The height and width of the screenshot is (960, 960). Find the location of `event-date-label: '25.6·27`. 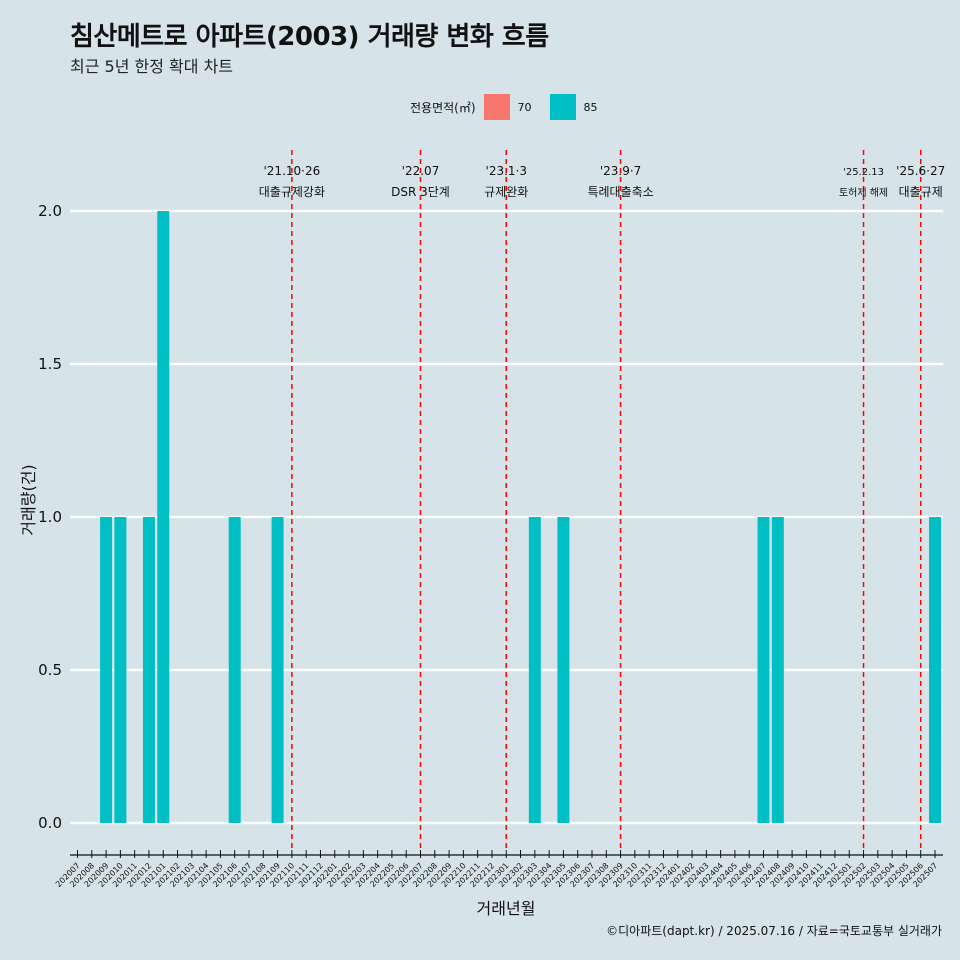

event-date-label: '25.6·27 is located at coordinates (920, 171).